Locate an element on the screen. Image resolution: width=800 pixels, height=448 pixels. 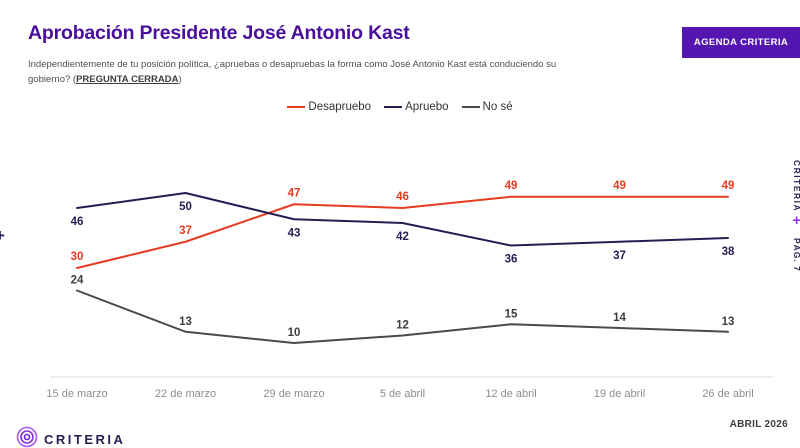
chart-legend: Desapruebo Apruebo No sé is located at coordinates (400, 107).